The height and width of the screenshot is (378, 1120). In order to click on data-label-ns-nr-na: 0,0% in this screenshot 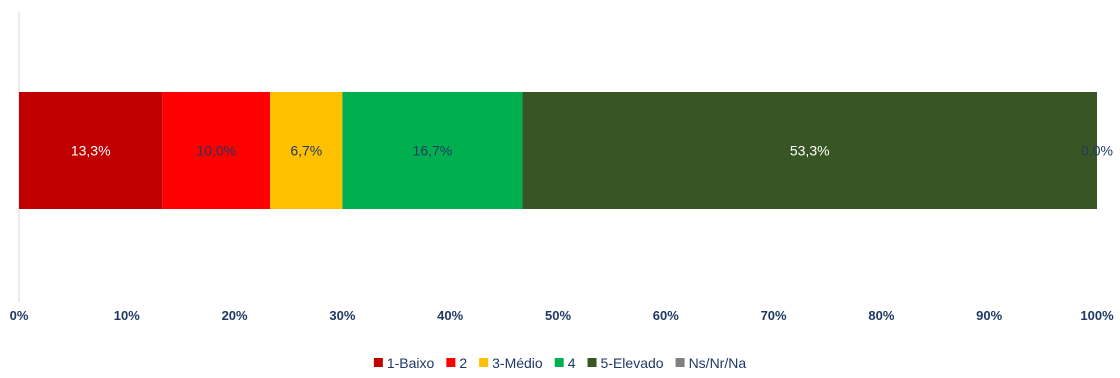, I will do `click(1097, 151)`.